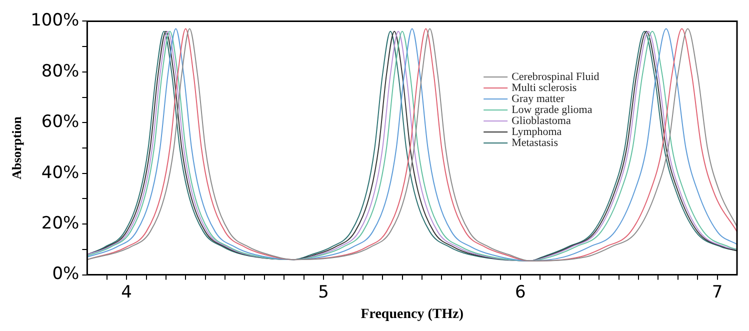 The height and width of the screenshot is (331, 749). Describe the element at coordinates (538, 98) in the screenshot. I see `legend-label: Gray matter` at that location.